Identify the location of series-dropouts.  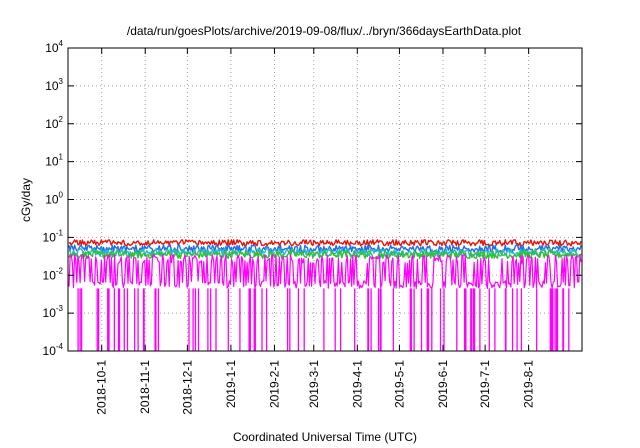
(323, 319).